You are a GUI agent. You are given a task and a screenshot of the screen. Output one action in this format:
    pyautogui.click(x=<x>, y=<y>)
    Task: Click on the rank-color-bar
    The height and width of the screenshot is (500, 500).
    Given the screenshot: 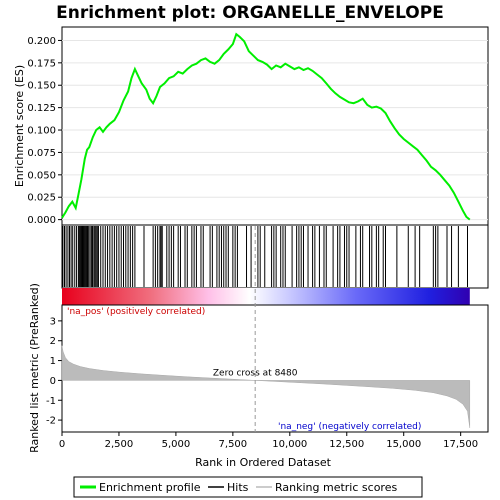 What is the action you would take?
    pyautogui.click(x=266, y=296)
    